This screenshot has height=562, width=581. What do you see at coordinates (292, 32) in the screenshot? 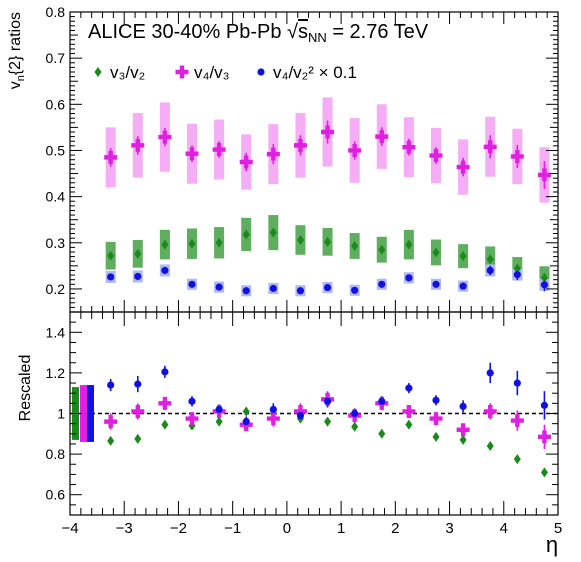
I see `sqrt-sign: √` at bounding box center [292, 32].